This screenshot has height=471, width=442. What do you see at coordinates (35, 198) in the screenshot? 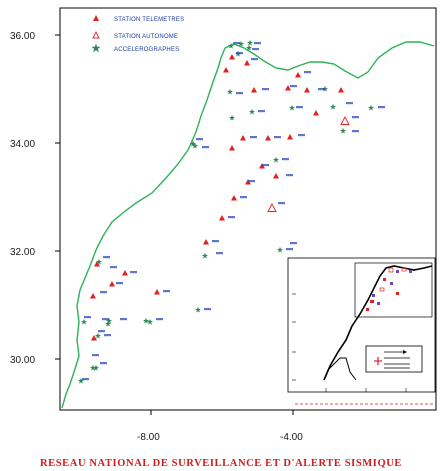
I see `y-axis: 36.00 34.00 32.00 30.00` at bounding box center [35, 198].